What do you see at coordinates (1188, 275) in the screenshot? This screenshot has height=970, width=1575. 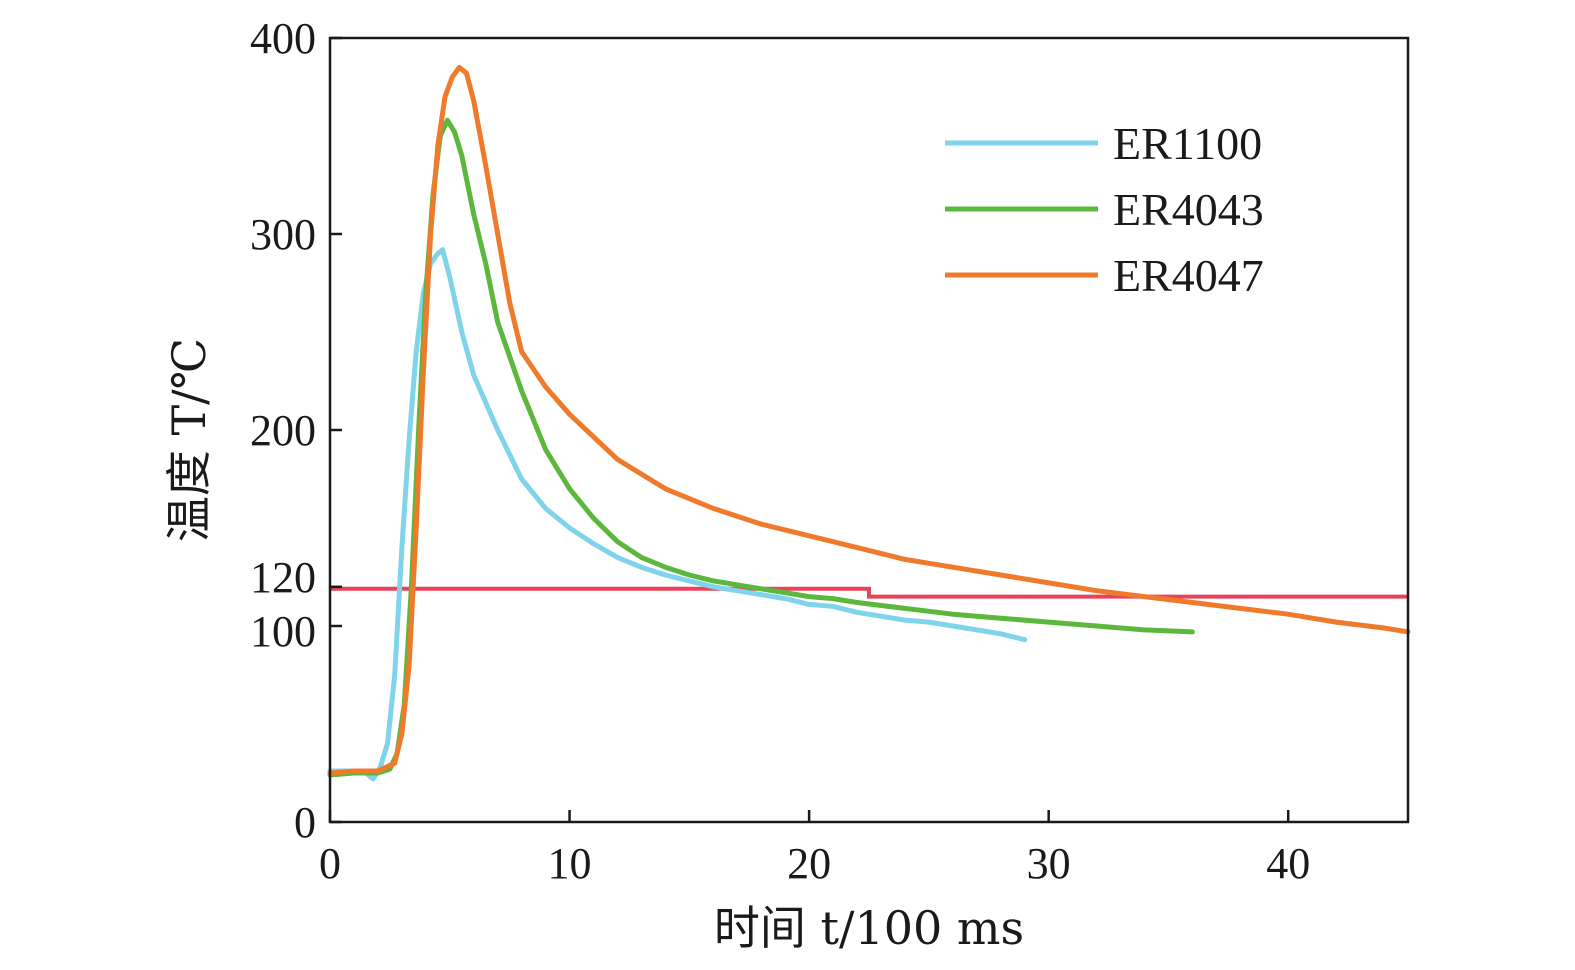 I see `legend-label-er4047: ER4047` at bounding box center [1188, 275].